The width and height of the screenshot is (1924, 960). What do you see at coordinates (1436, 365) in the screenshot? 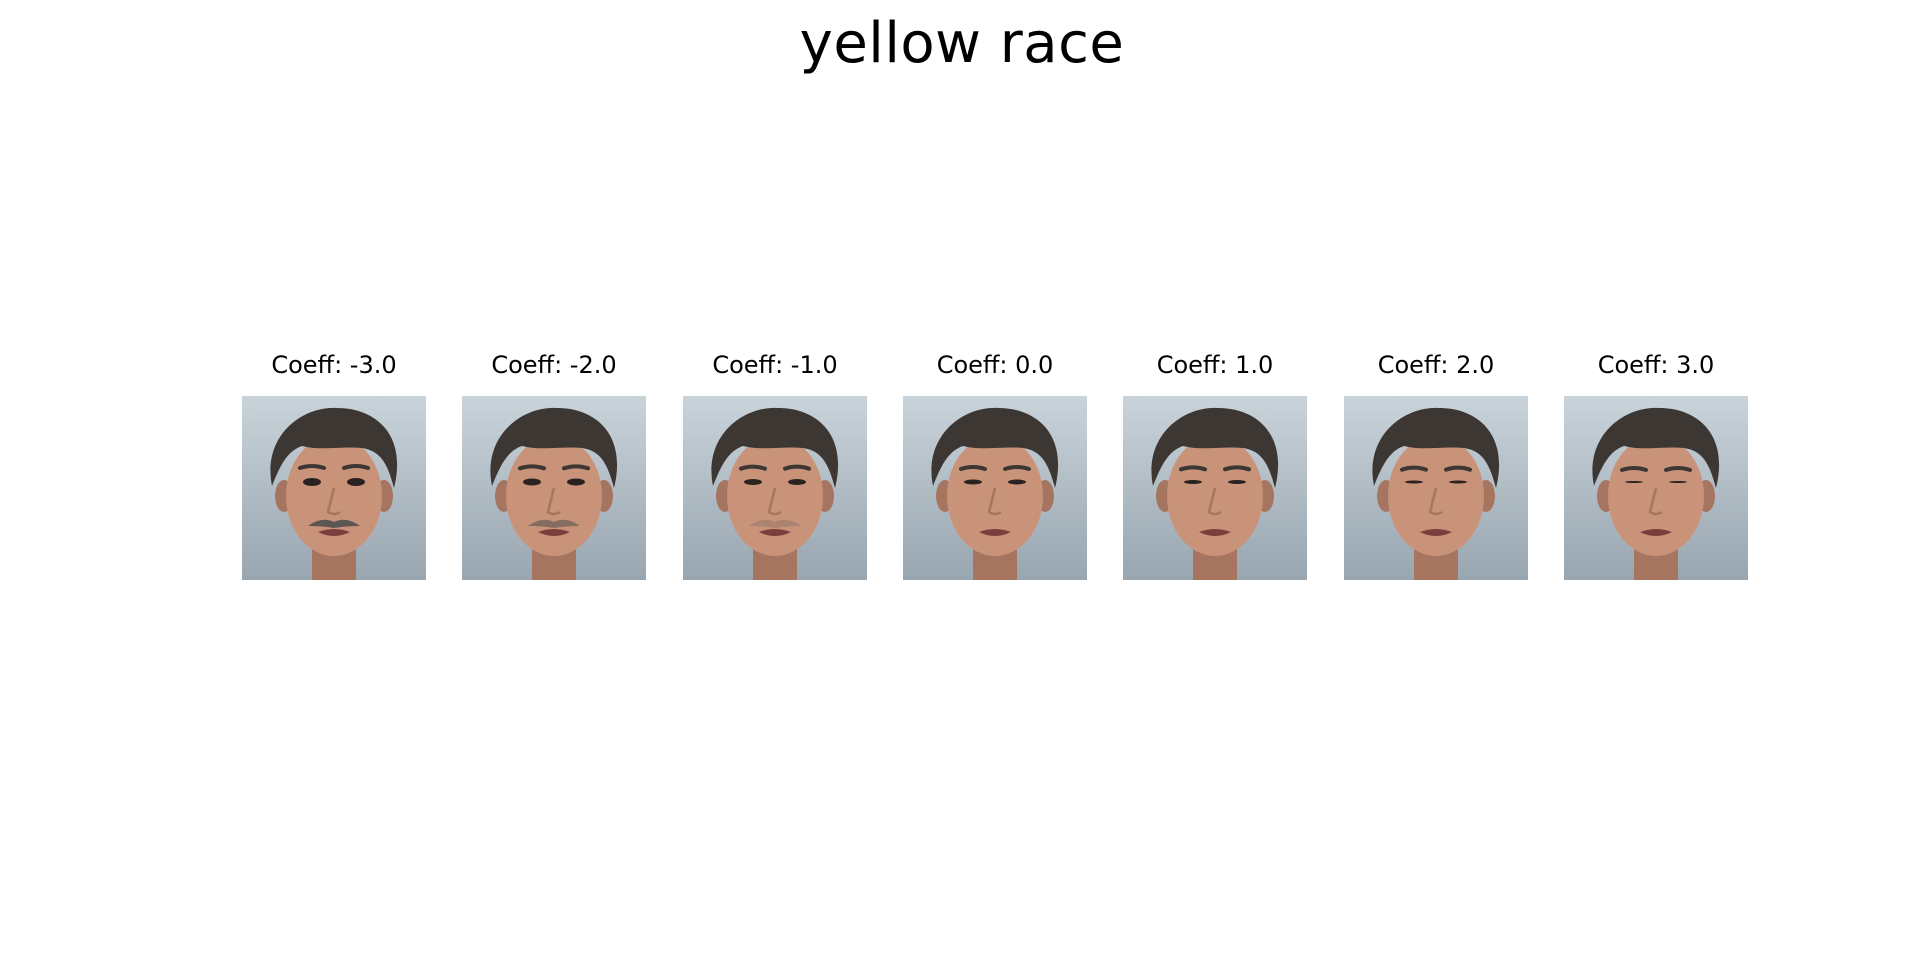
I see `panel-coeff-label: Coeff: 2.0` at bounding box center [1436, 365].